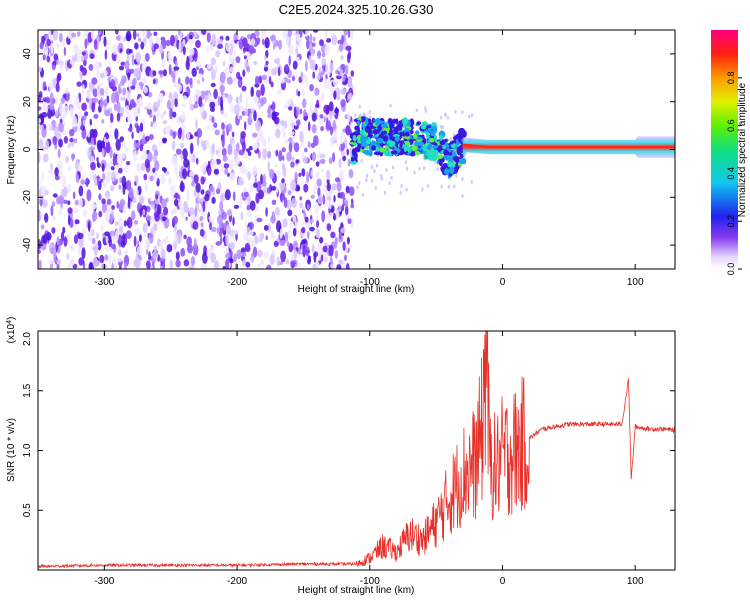 This screenshot has height=600, width=750. What do you see at coordinates (731, 173) in the screenshot?
I see `colorbar-tick-label: 0.4` at bounding box center [731, 173].